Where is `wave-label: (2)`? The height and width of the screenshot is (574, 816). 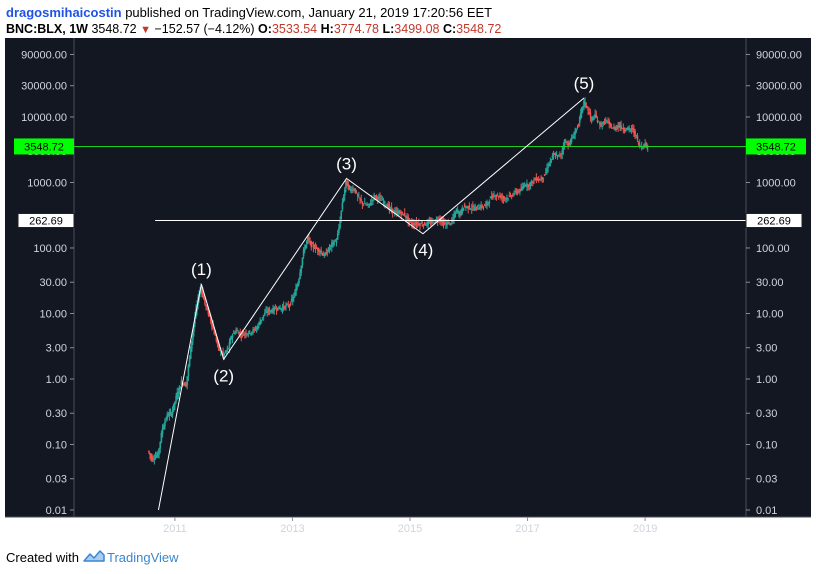
wave-label: (2) is located at coordinates (223, 375).